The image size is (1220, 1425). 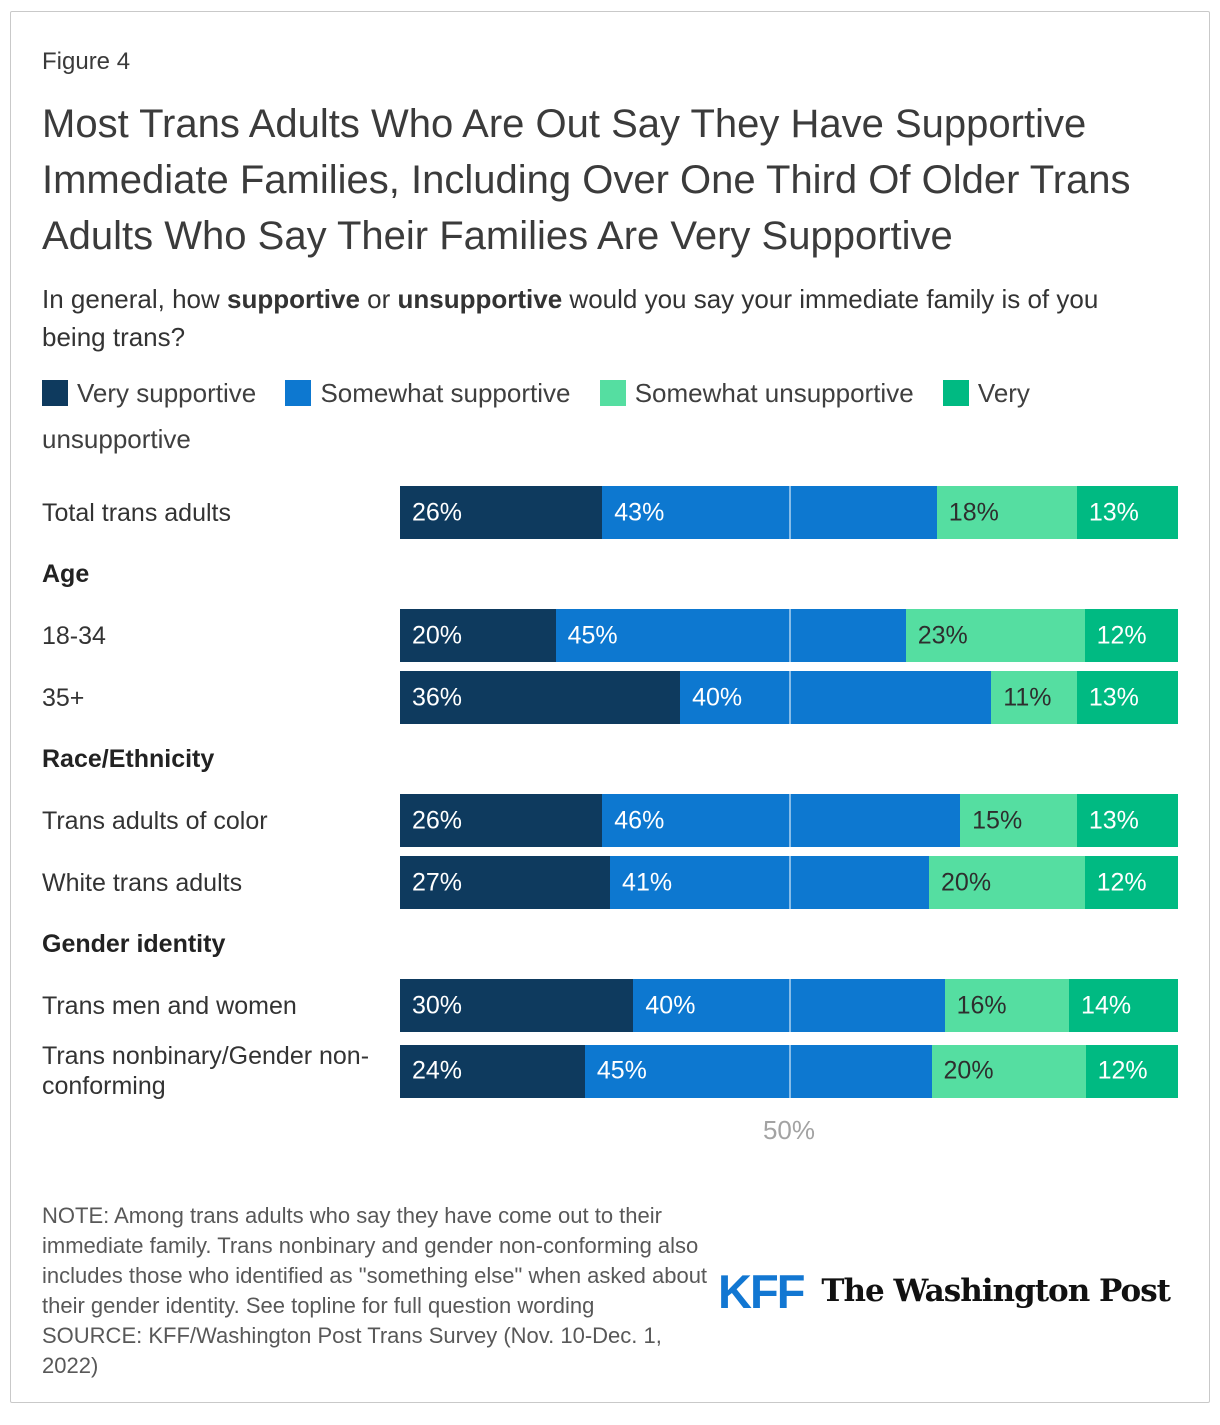 What do you see at coordinates (378, 299) in the screenshot?
I see `question-text: or` at bounding box center [378, 299].